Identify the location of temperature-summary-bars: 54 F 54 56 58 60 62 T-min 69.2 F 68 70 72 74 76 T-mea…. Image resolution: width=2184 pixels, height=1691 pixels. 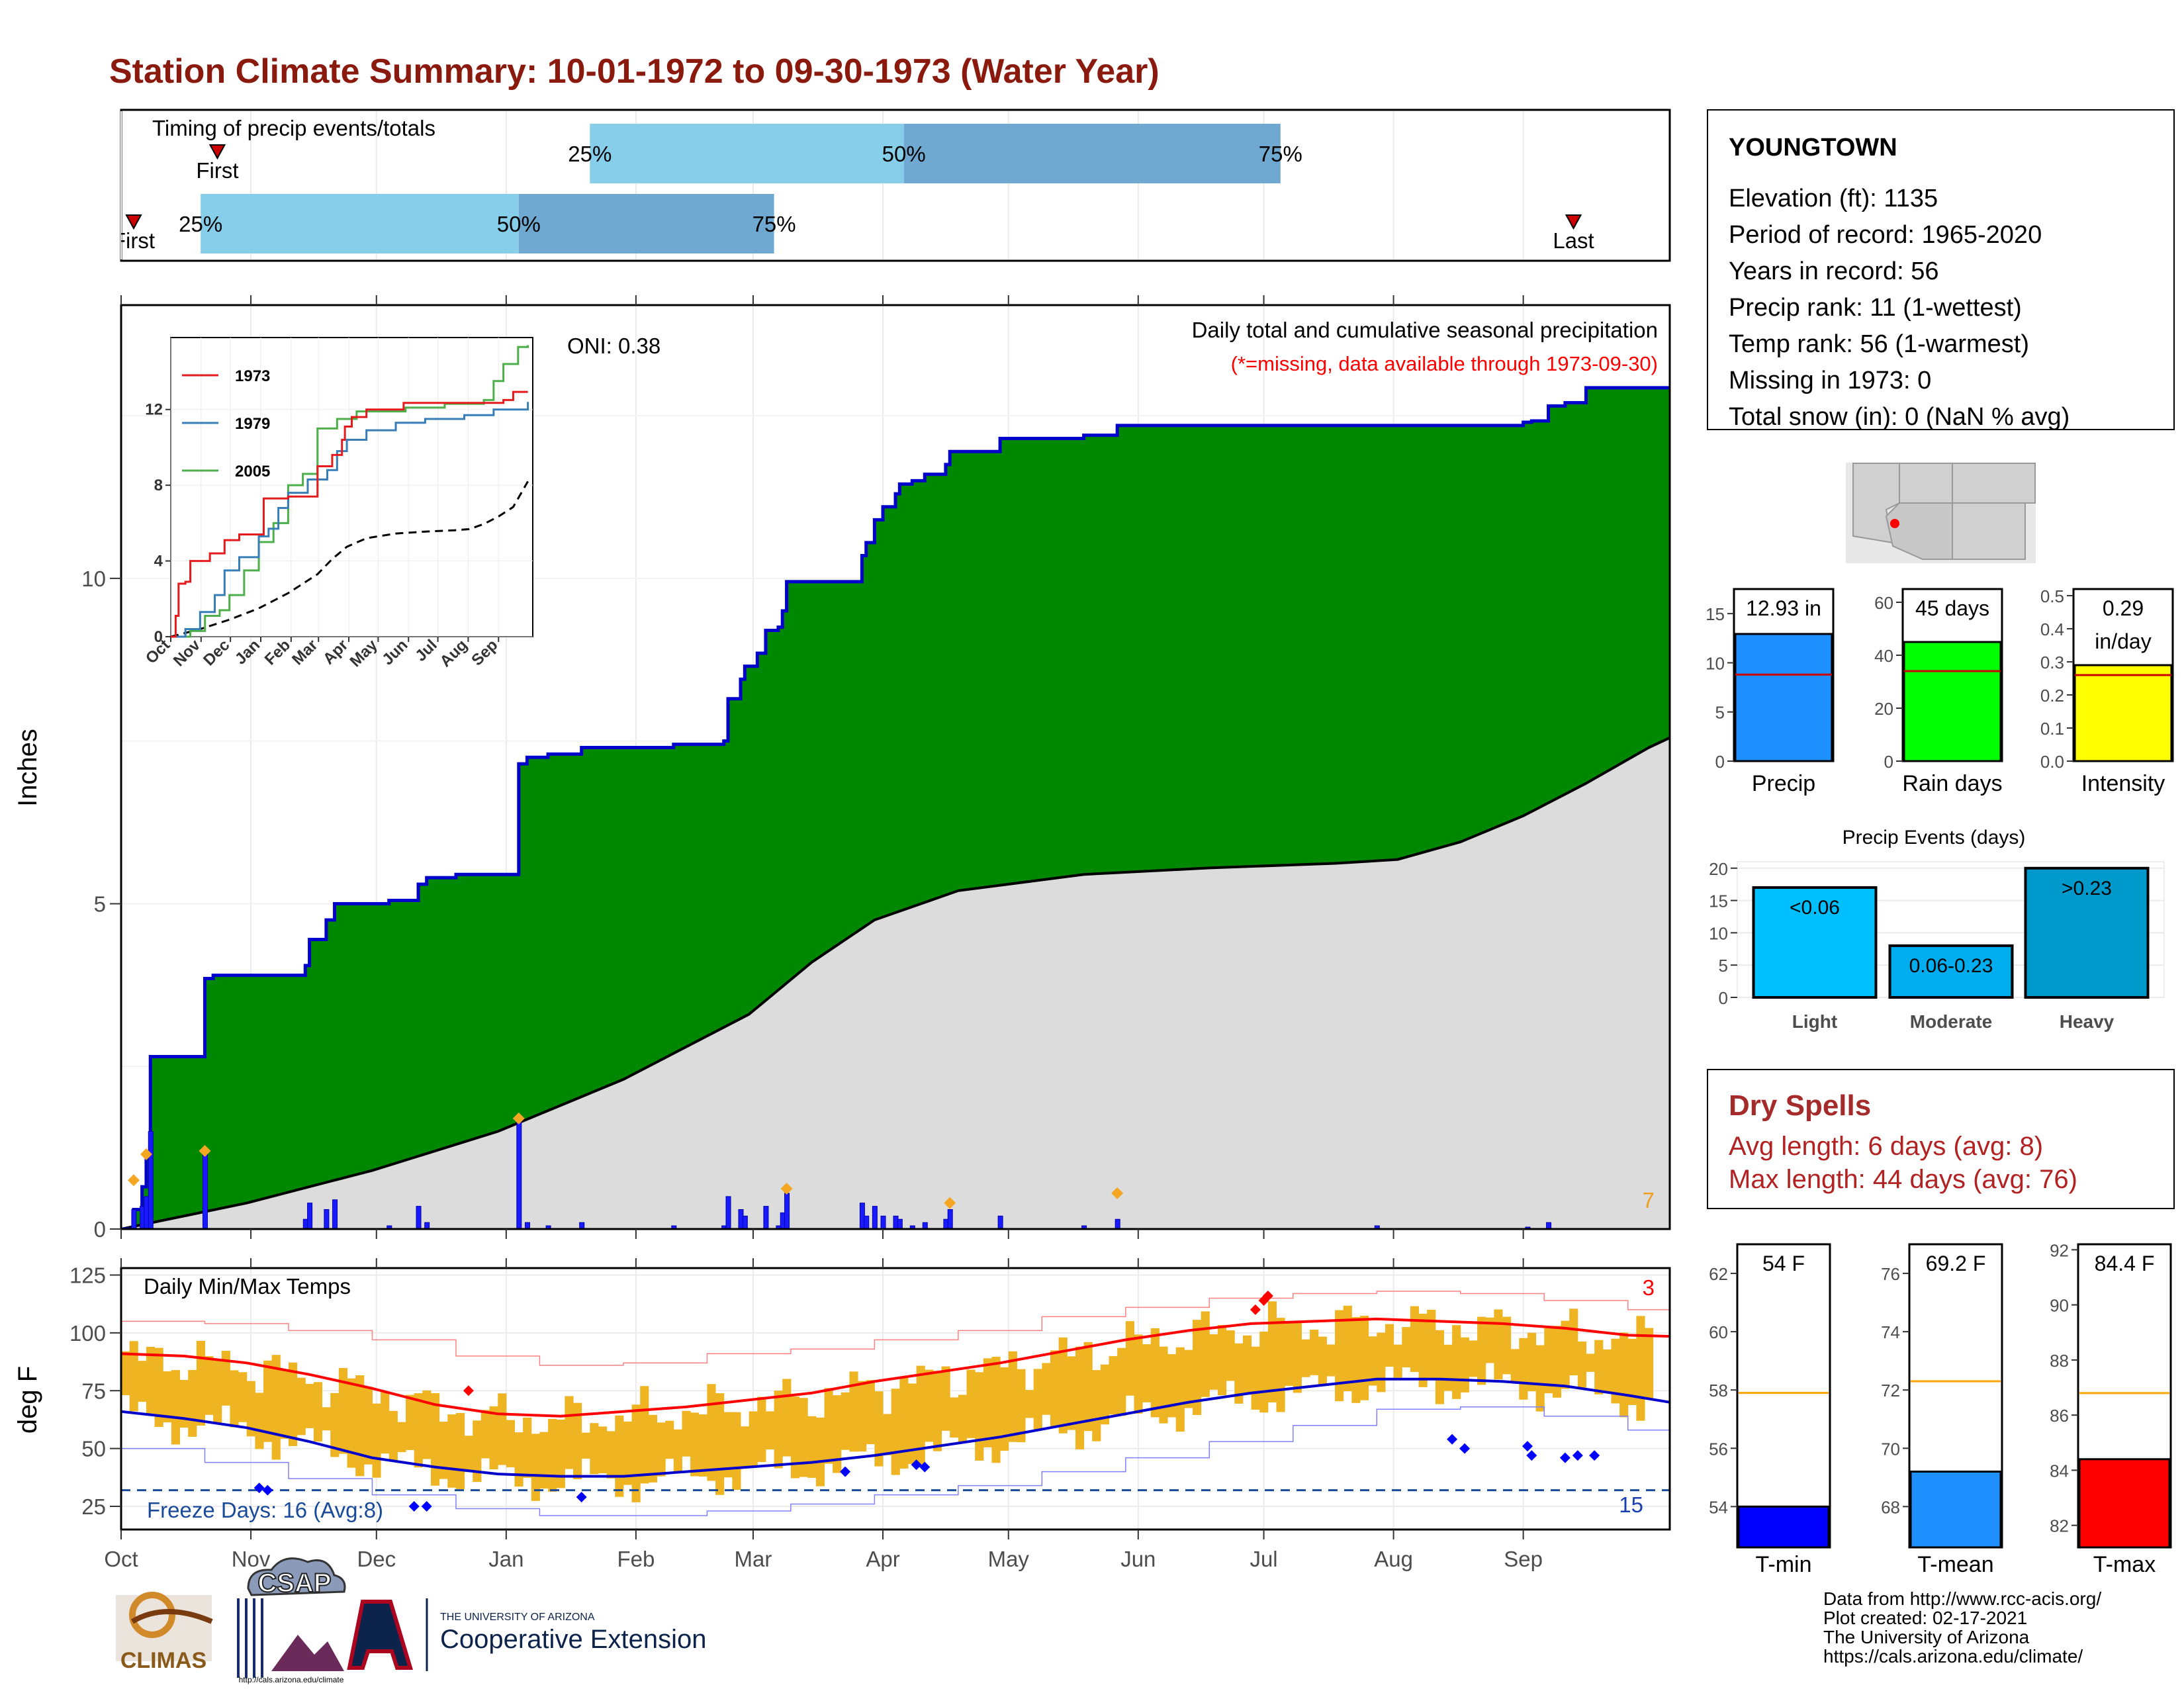
(1940, 1408).